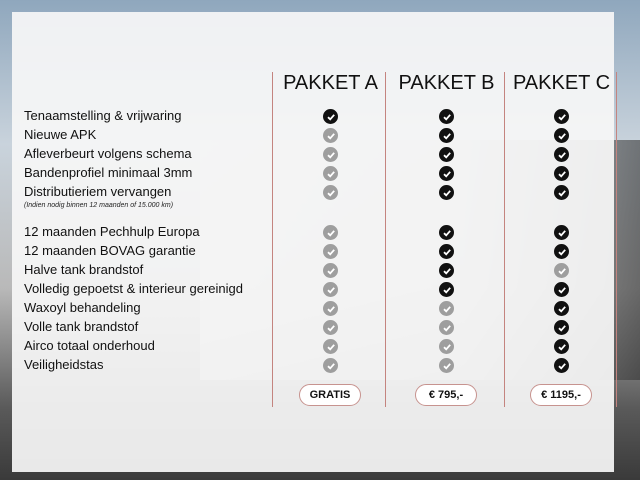 The width and height of the screenshot is (640, 480). What do you see at coordinates (64, 364) in the screenshot?
I see `feature-label: Veiligheidstas` at bounding box center [64, 364].